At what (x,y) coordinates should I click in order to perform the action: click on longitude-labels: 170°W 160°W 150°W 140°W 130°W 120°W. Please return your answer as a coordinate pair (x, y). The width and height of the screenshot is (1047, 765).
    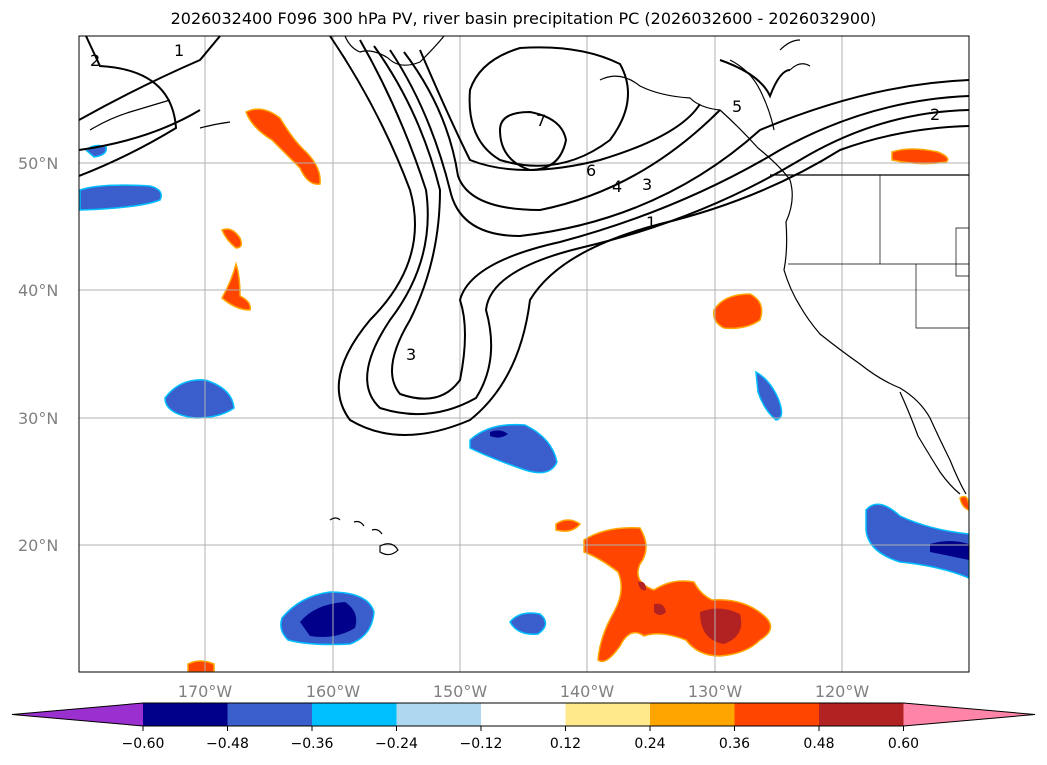
    Looking at the image, I should click on (524, 691).